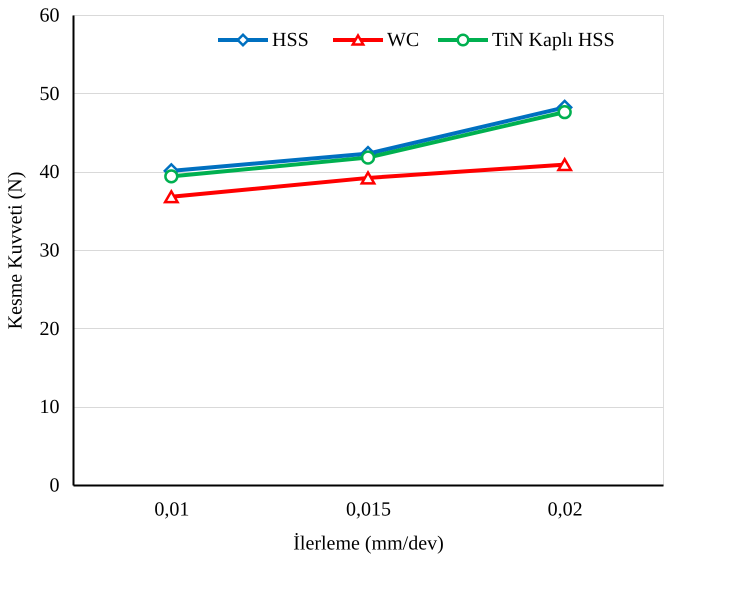 This screenshot has width=755, height=610. I want to click on y-tick-label: 10, so click(50, 407).